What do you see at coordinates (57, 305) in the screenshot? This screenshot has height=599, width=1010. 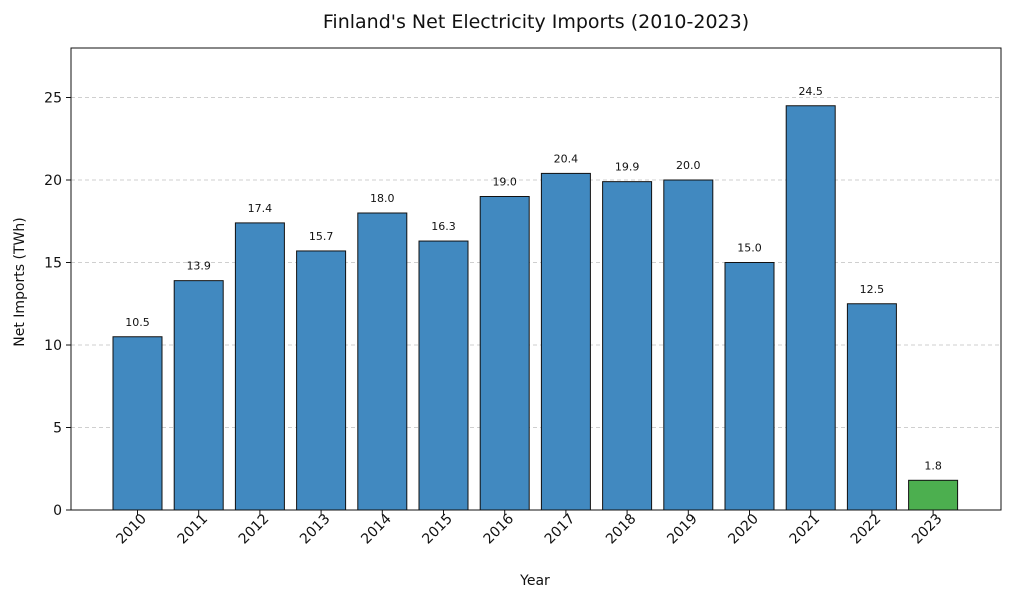 I see `y-axis: 0 5 10 15 20 25` at bounding box center [57, 305].